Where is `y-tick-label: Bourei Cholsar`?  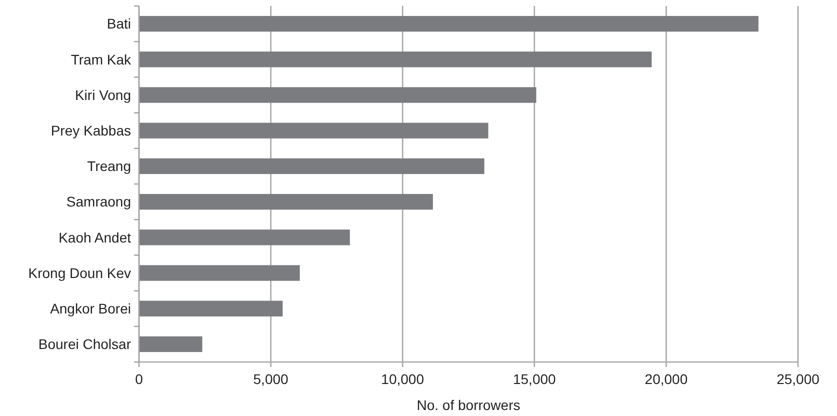
y-tick-label: Bourei Cholsar is located at coordinates (85, 344).